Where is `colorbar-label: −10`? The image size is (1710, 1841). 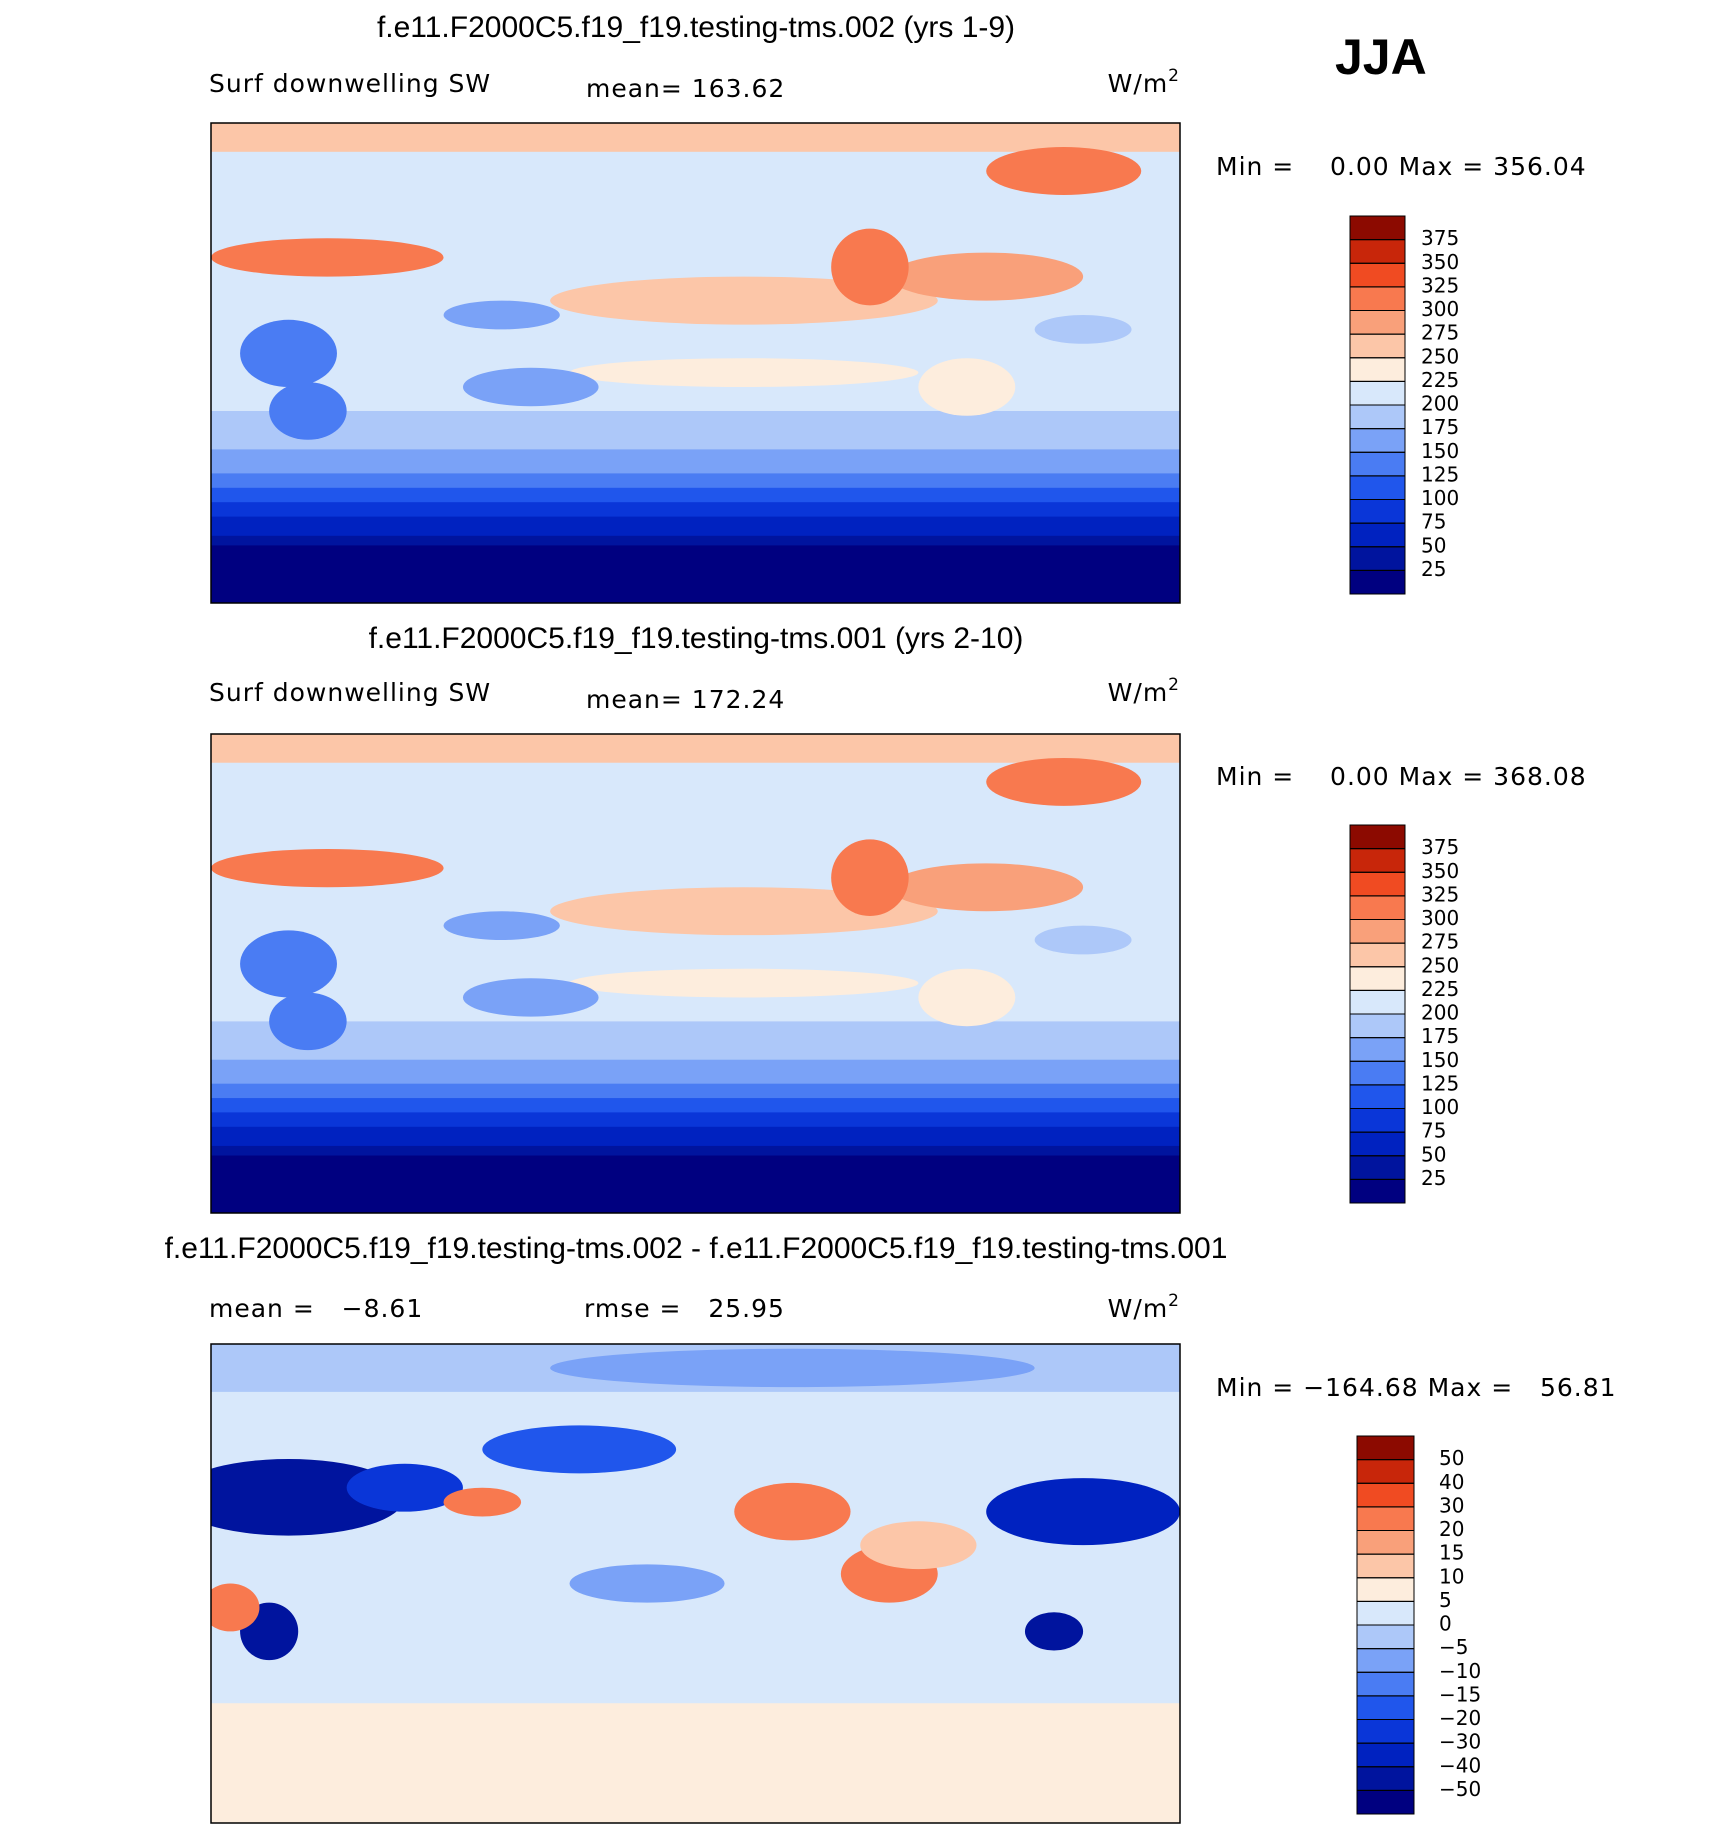 colorbar-label: −10 is located at coordinates (1460, 1671).